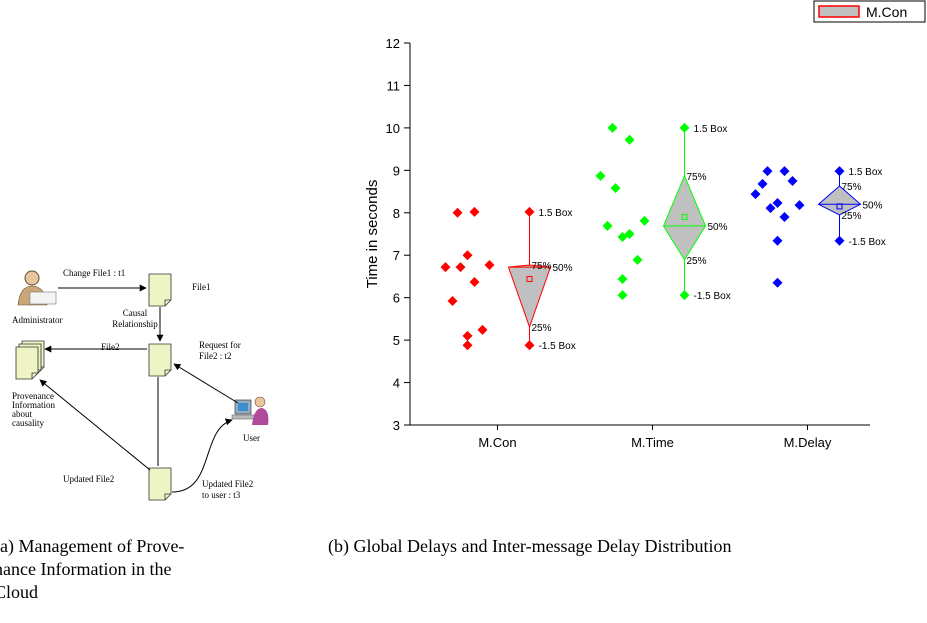 Image resolution: width=927 pixels, height=623 pixels. What do you see at coordinates (393, 43) in the screenshot?
I see `y-tick-label: 12` at bounding box center [393, 43].